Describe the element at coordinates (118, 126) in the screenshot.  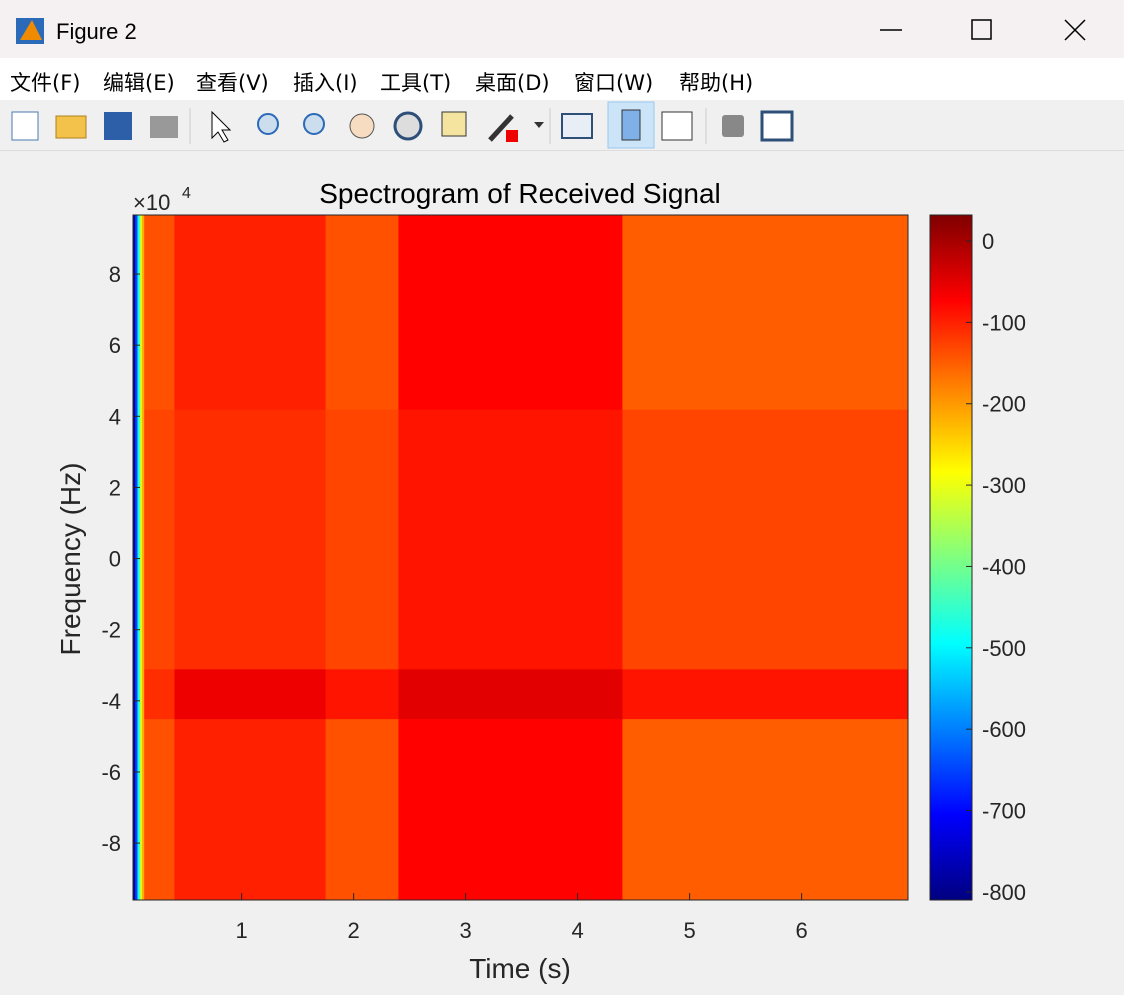
I see `save-icon` at that location.